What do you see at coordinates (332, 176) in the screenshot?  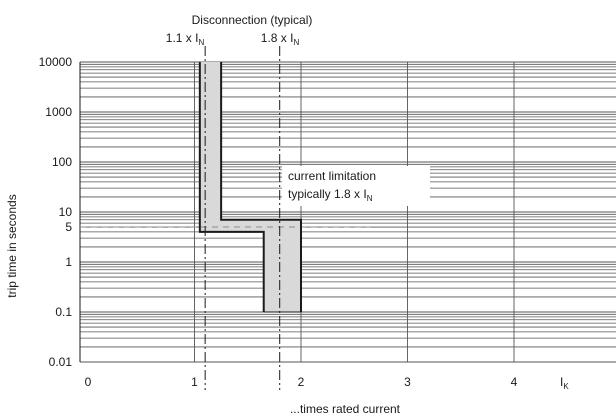 I see `limitation-note-line1: current limitation` at bounding box center [332, 176].